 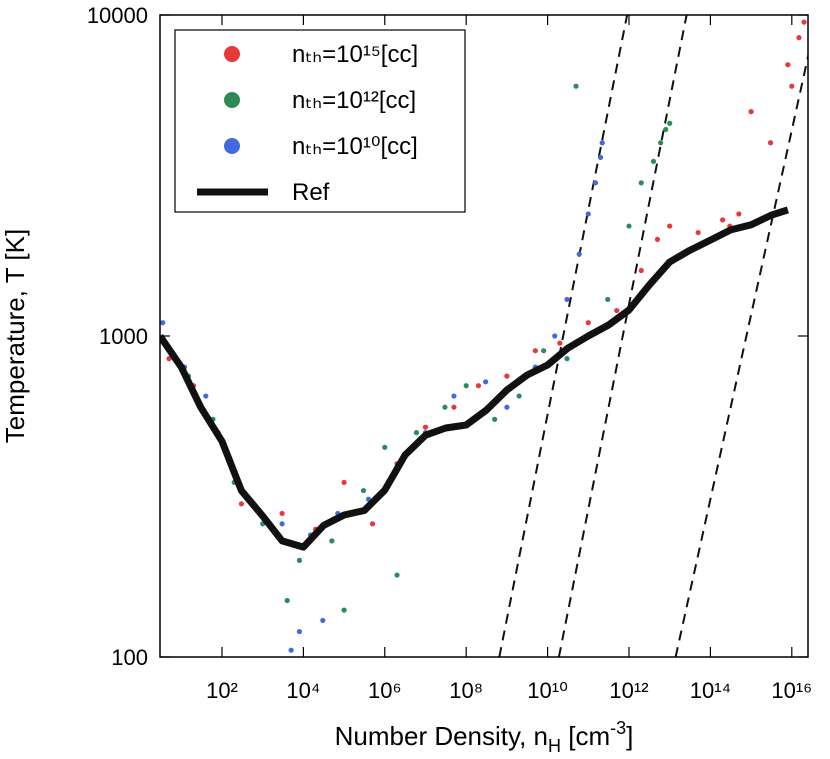 What do you see at coordinates (554, 746) in the screenshot?
I see `x-label-sub: H` at bounding box center [554, 746].